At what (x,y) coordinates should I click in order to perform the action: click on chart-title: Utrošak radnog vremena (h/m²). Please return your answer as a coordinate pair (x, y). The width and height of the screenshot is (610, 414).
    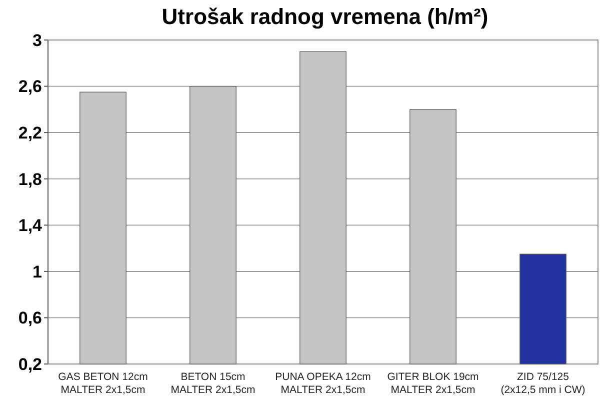
    Looking at the image, I should click on (325, 16).